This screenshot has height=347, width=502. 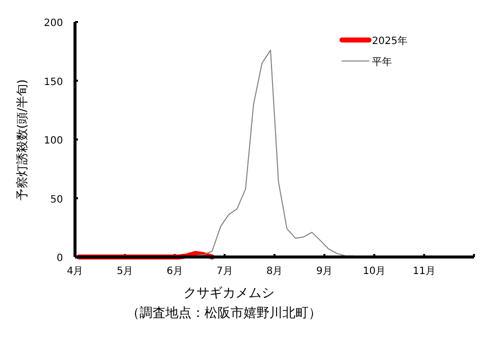 I want to click on x-tick-label: 11月, so click(x=424, y=271).